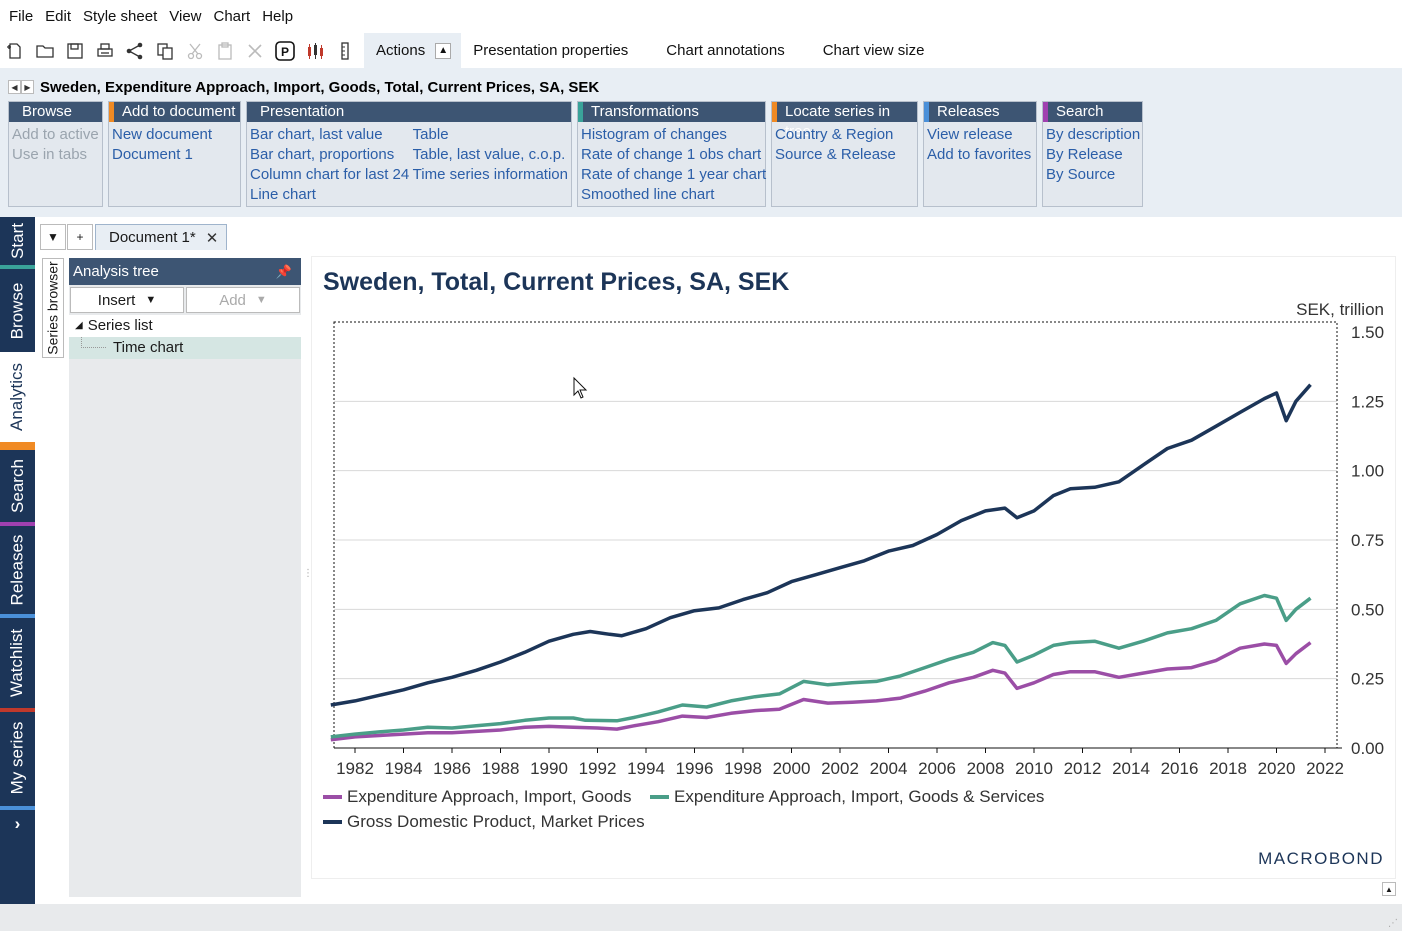  Describe the element at coordinates (1084, 154) in the screenshot. I see `by-release-link: By Release` at that location.